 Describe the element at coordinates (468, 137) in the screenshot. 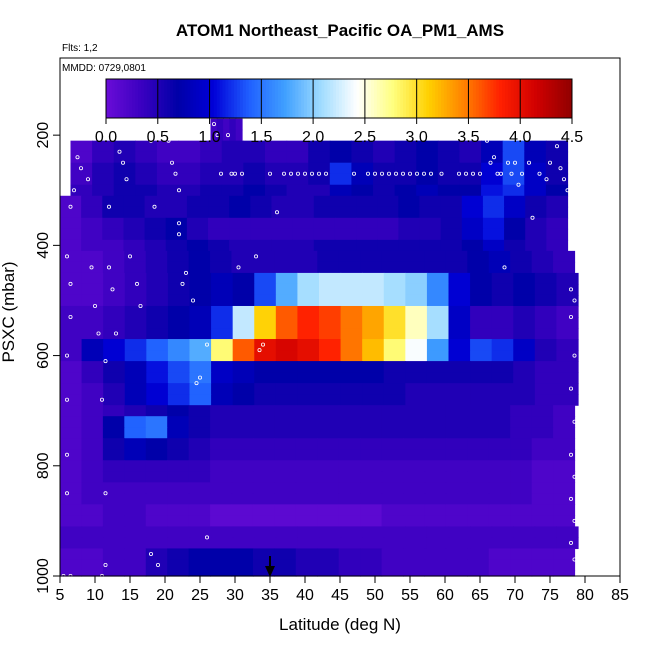

I see `colorbar-tick-label: 3.5` at that location.